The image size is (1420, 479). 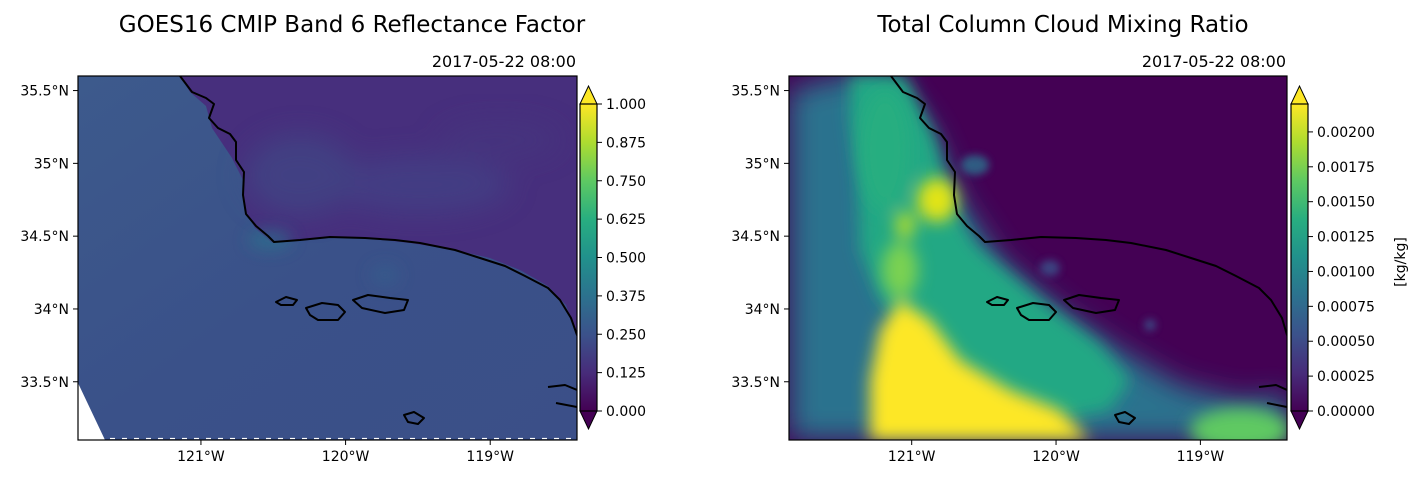 What do you see at coordinates (1346, 168) in the screenshot?
I see `right-colorbar-tick-label: 0.00175` at bounding box center [1346, 168].